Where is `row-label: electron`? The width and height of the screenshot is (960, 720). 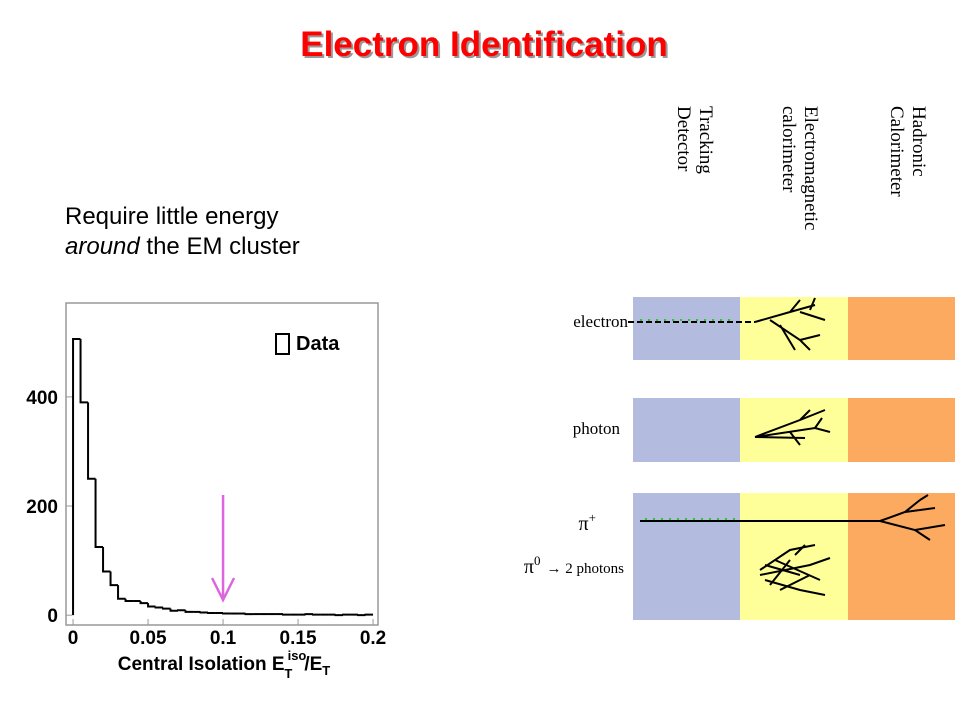 row-label: electron is located at coordinates (600, 321).